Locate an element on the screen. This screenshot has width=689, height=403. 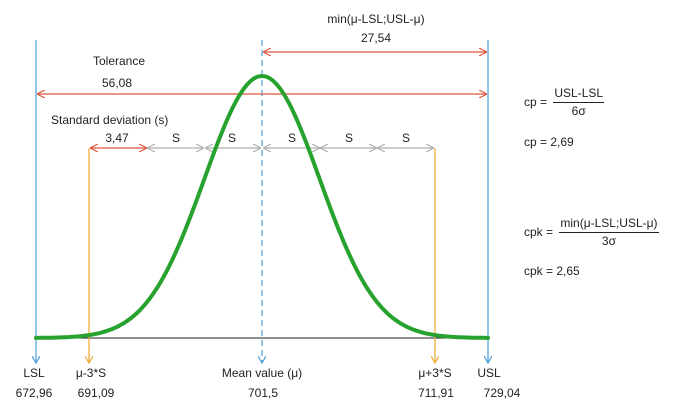
cpk-formula: cpk = min(μ-LSL;USL-μ) 3σ is located at coordinates (591, 232).